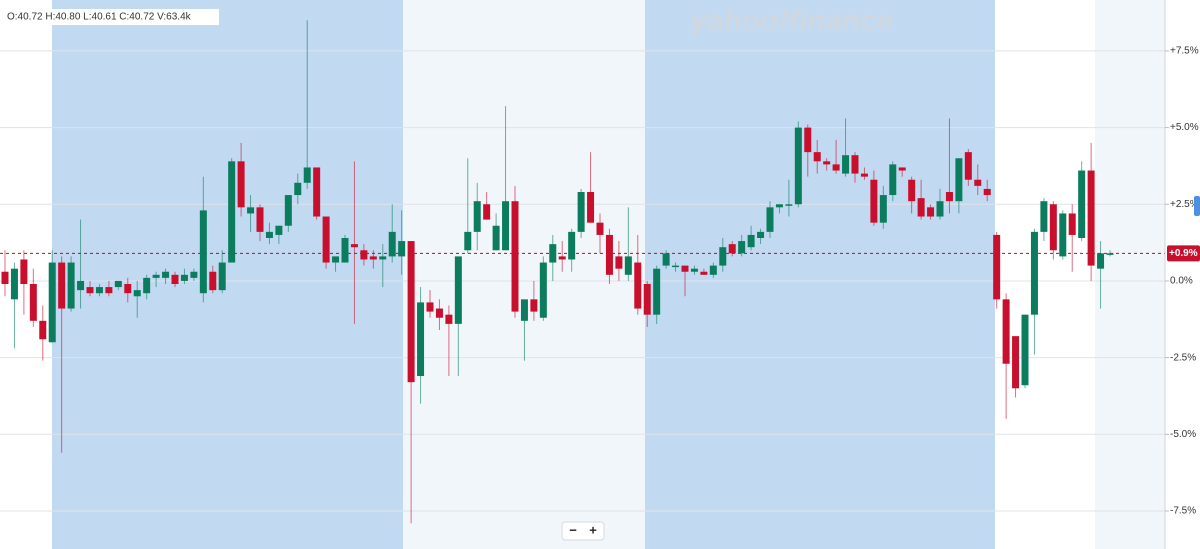  Describe the element at coordinates (583, 531) in the screenshot. I see `zoom-control` at that location.